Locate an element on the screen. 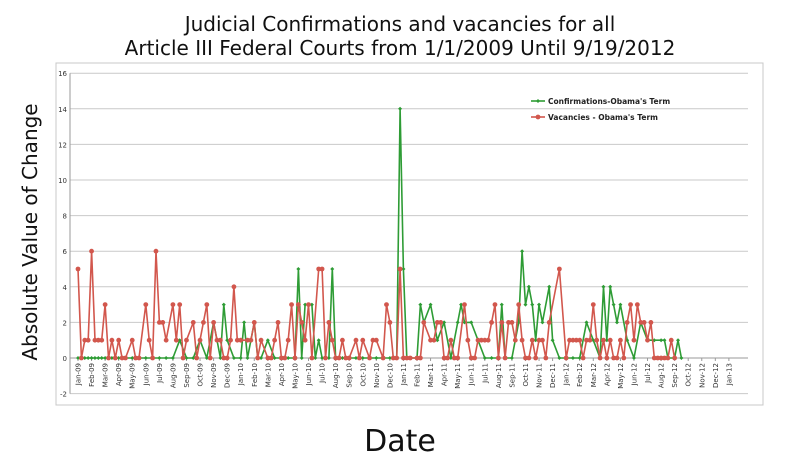 This screenshot has width=800, height=462. x-tick-label: Jun-12 is located at coordinates (634, 374).